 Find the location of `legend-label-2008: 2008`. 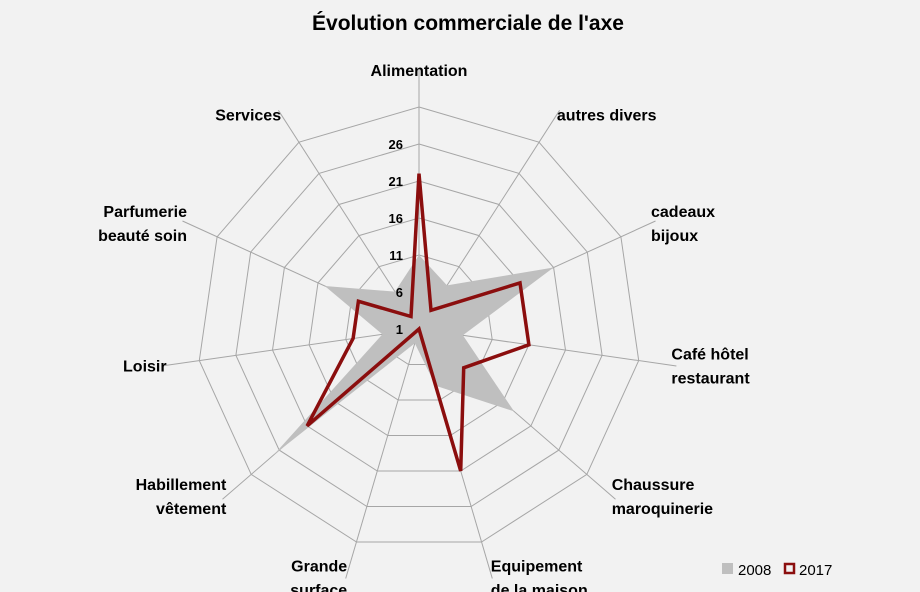

legend-label-2008: 2008 is located at coordinates (754, 570).